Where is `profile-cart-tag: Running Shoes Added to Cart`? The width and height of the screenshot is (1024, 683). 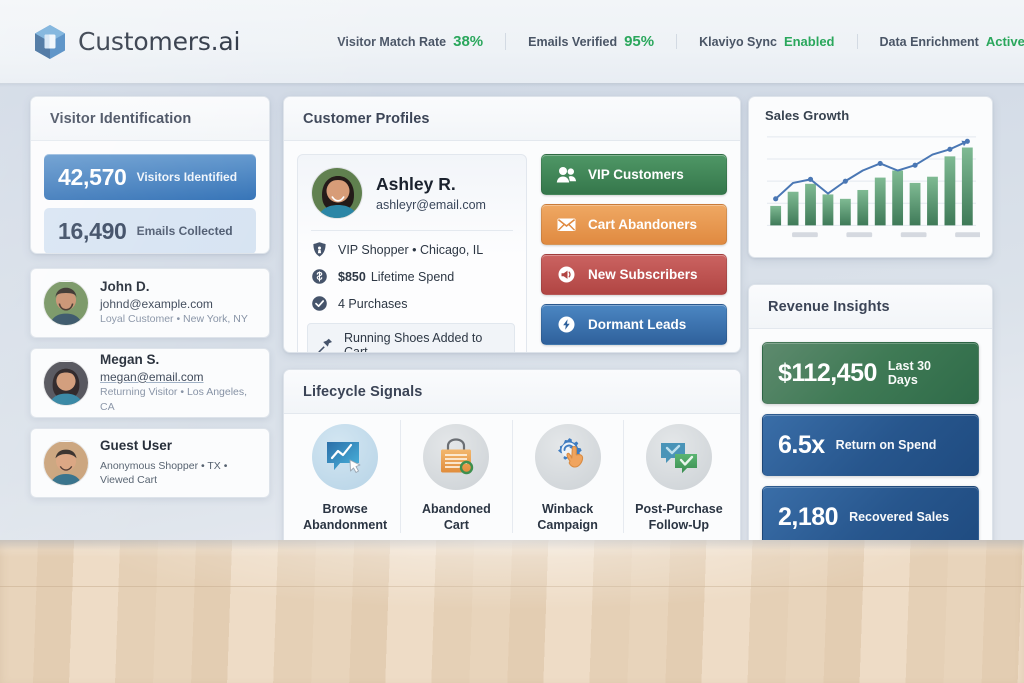
profile-cart-tag: Running Shoes Added to Cart is located at coordinates (411, 338).